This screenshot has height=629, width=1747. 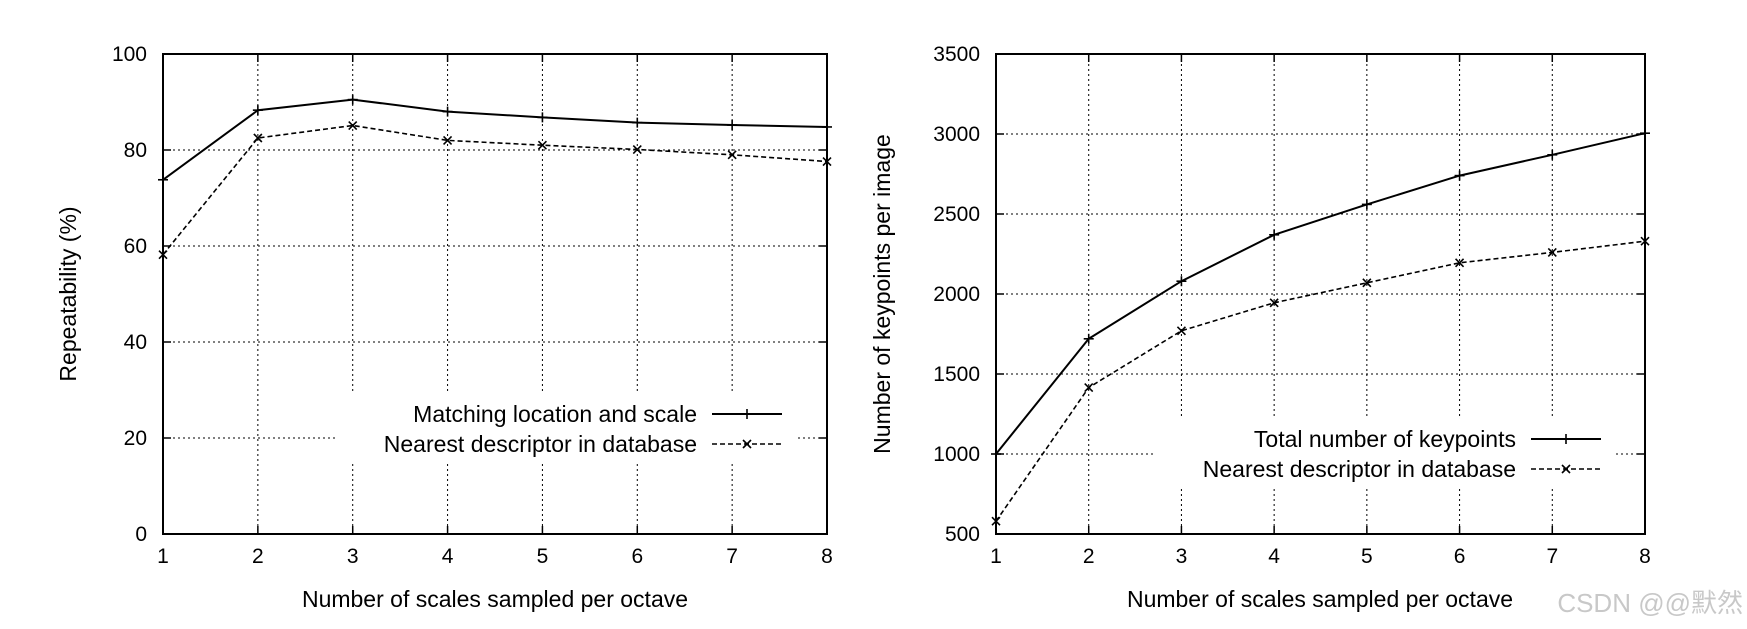 I want to click on y-tick-label: 80, so click(x=135, y=150).